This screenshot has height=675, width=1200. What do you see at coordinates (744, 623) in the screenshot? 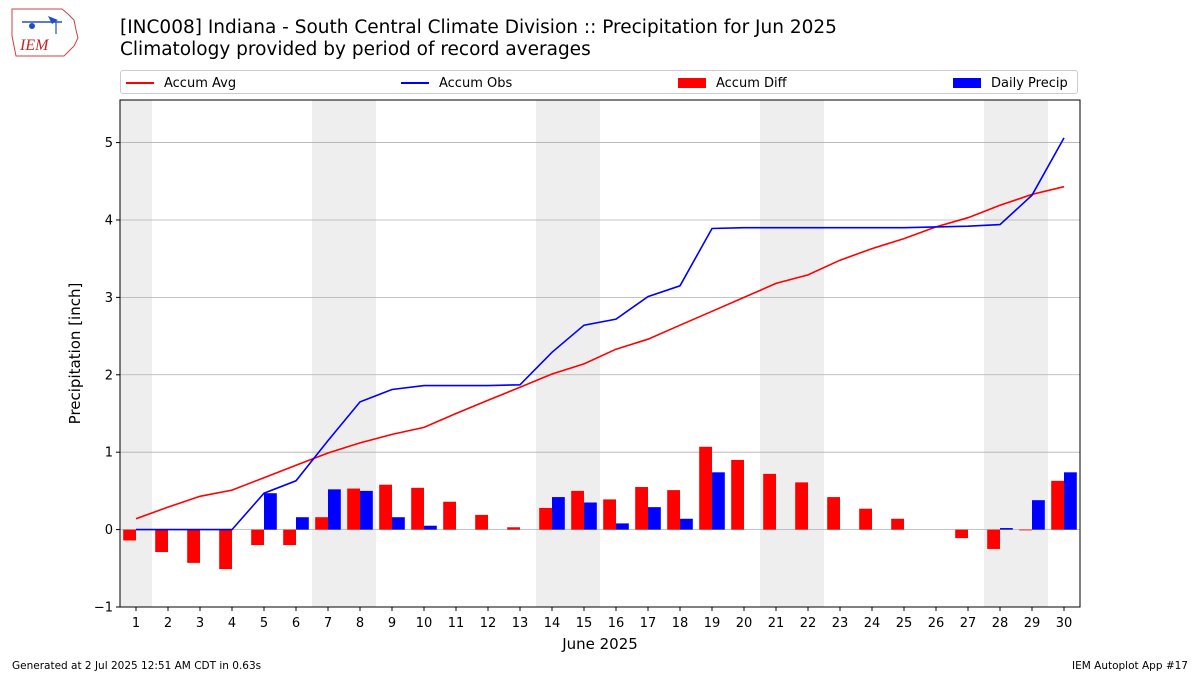
I see `x-tick-label: 20` at bounding box center [744, 623].